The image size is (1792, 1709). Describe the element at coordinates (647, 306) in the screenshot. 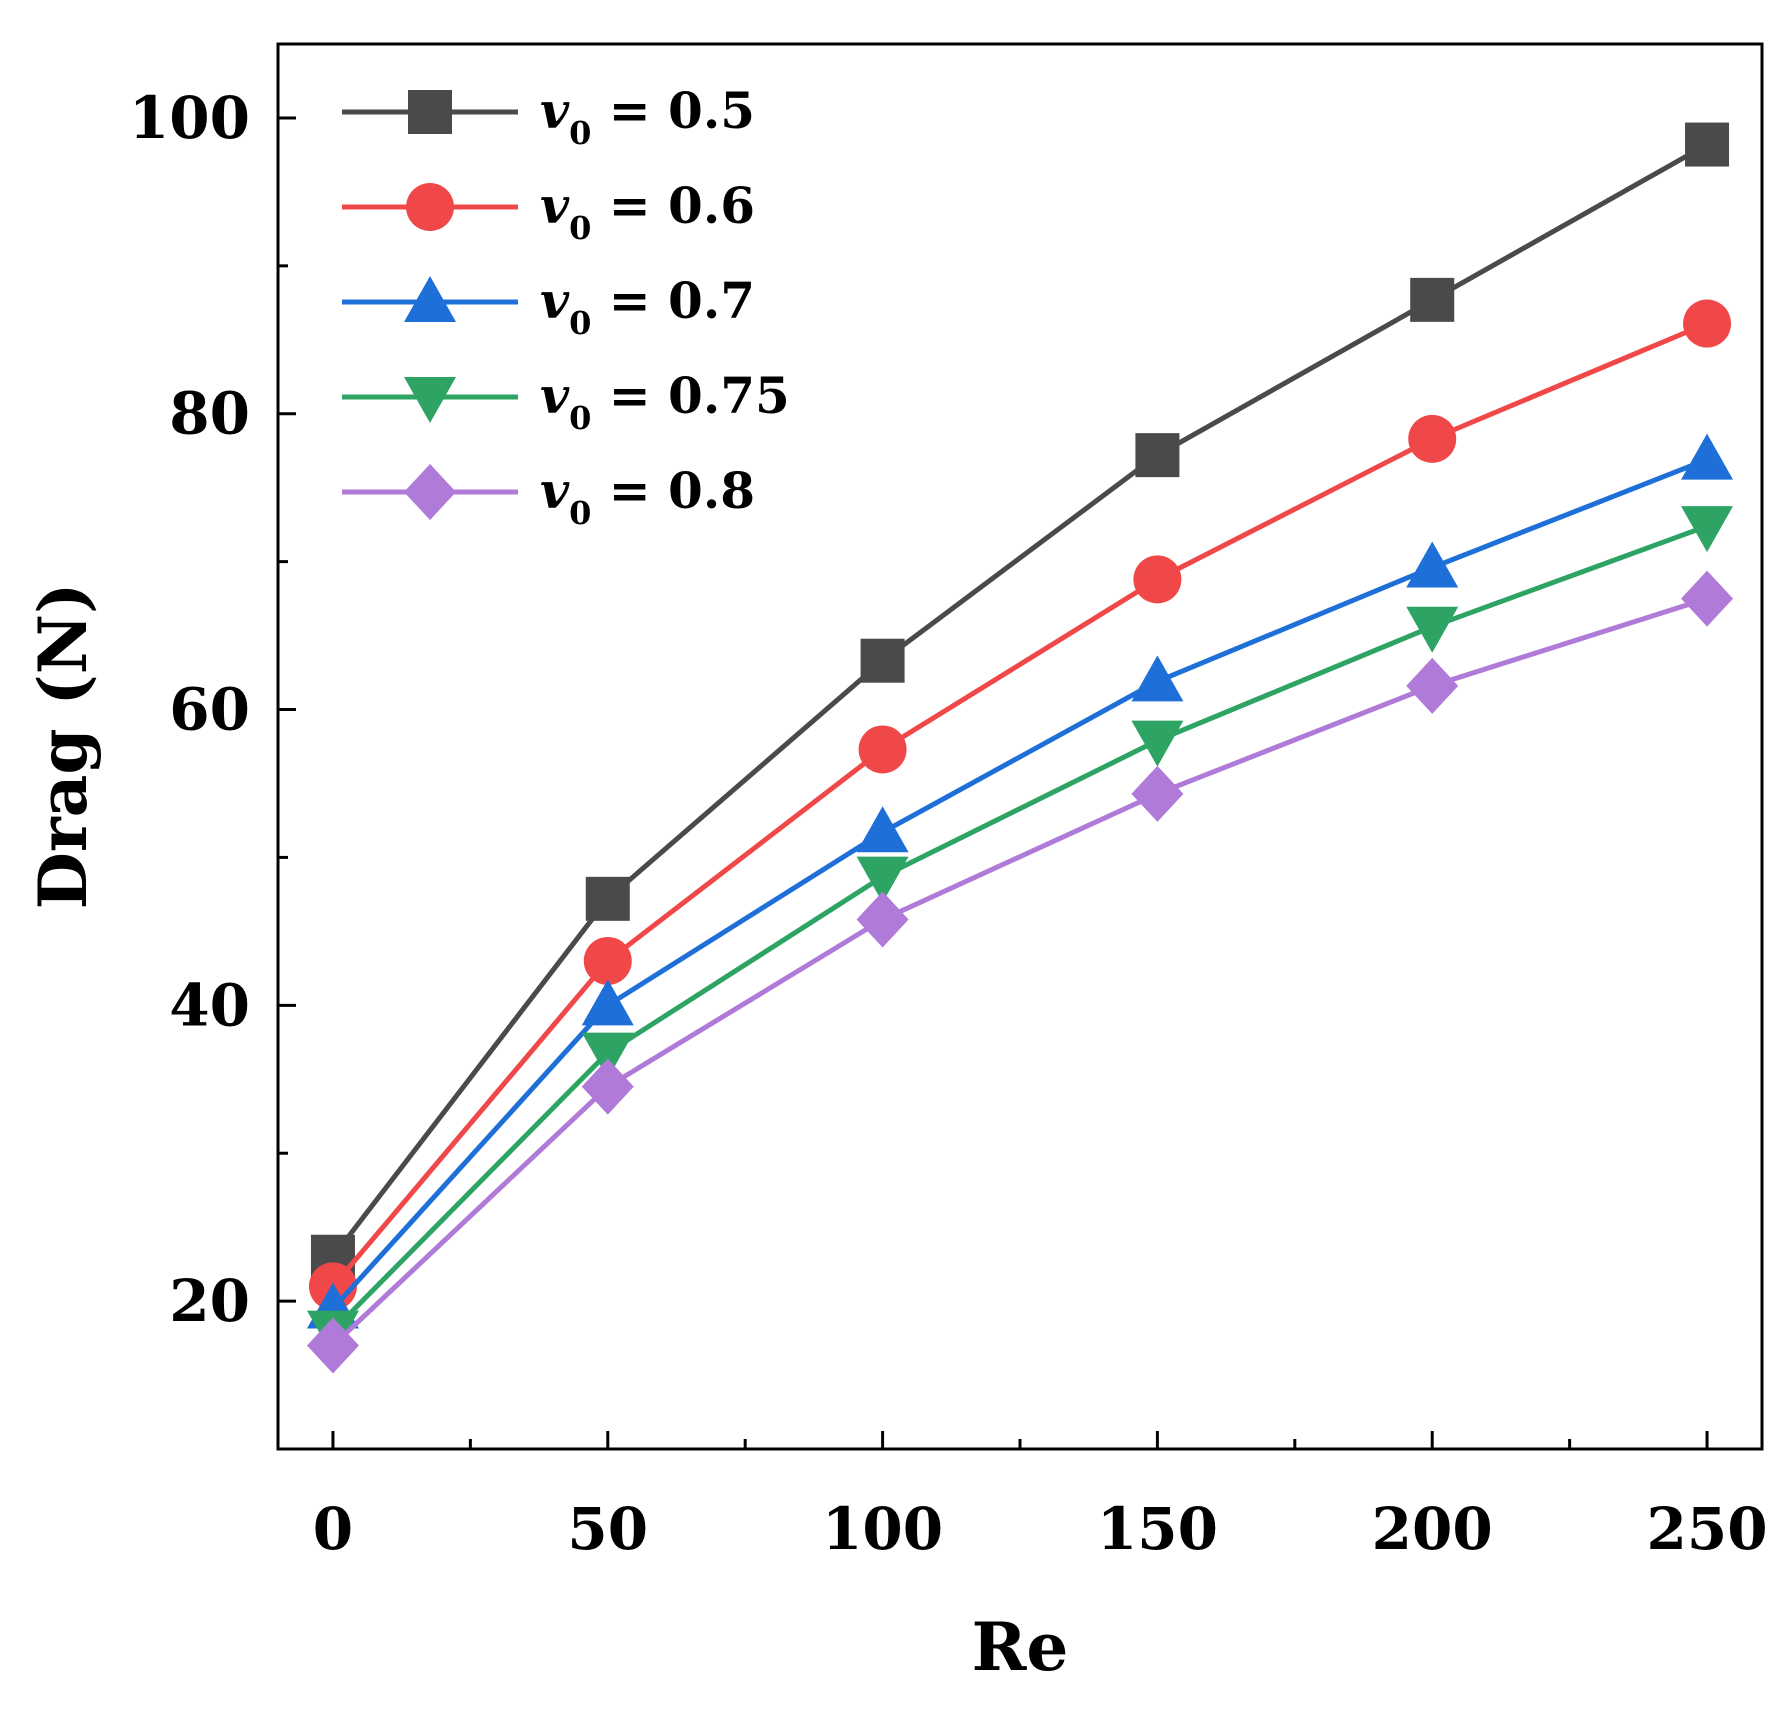

I see `legend-label: v0 = 0.7` at that location.